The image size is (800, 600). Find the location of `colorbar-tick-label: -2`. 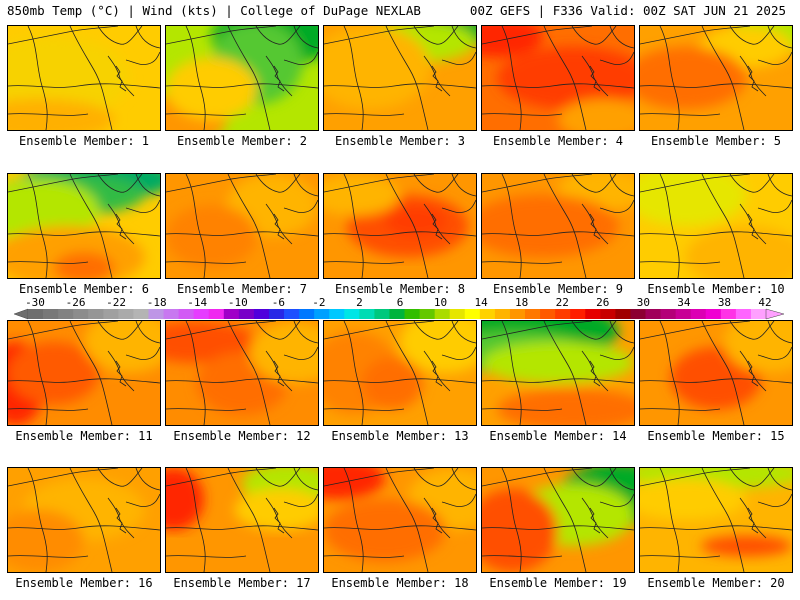

colorbar-tick-label: -2 is located at coordinates (319, 302).